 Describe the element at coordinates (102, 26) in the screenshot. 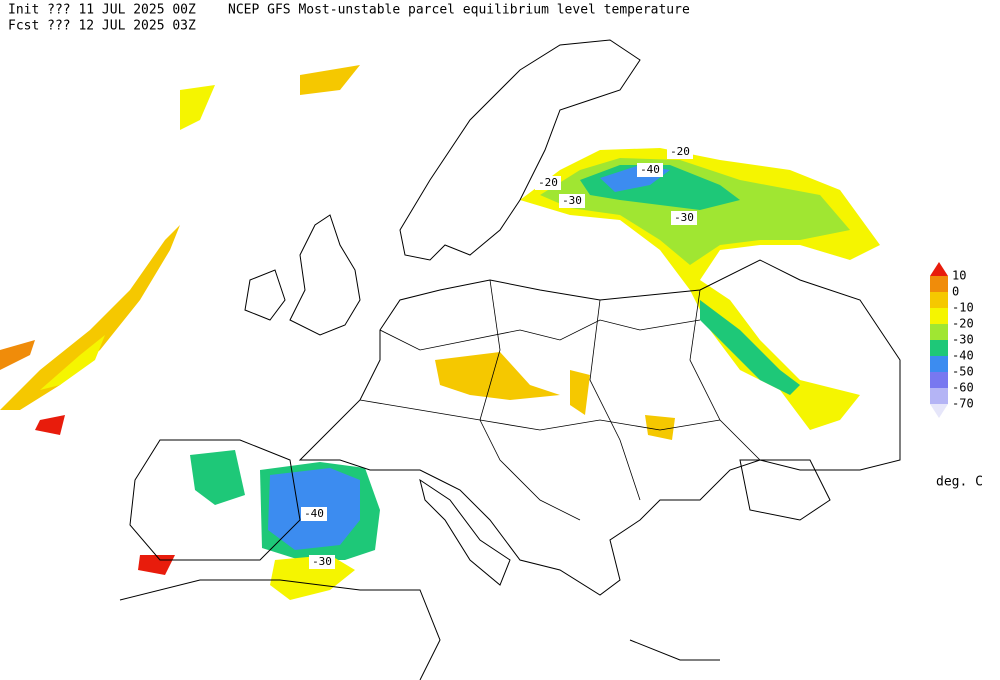

I see `forecast-label: Fcst ??? 12 JUL 2025 03Z` at that location.